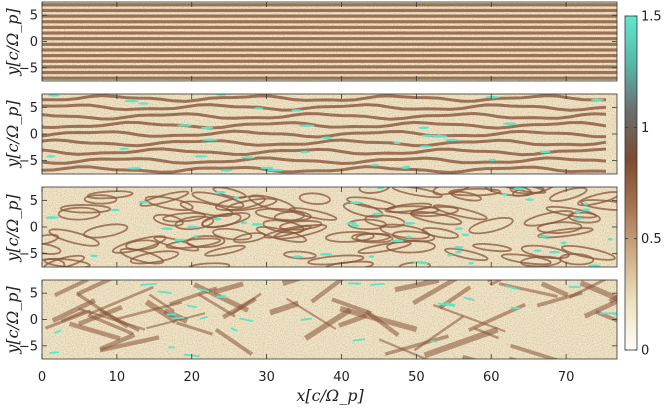 The image size is (664, 411). I want to click on colorbar-tick-label: 0, so click(645, 351).